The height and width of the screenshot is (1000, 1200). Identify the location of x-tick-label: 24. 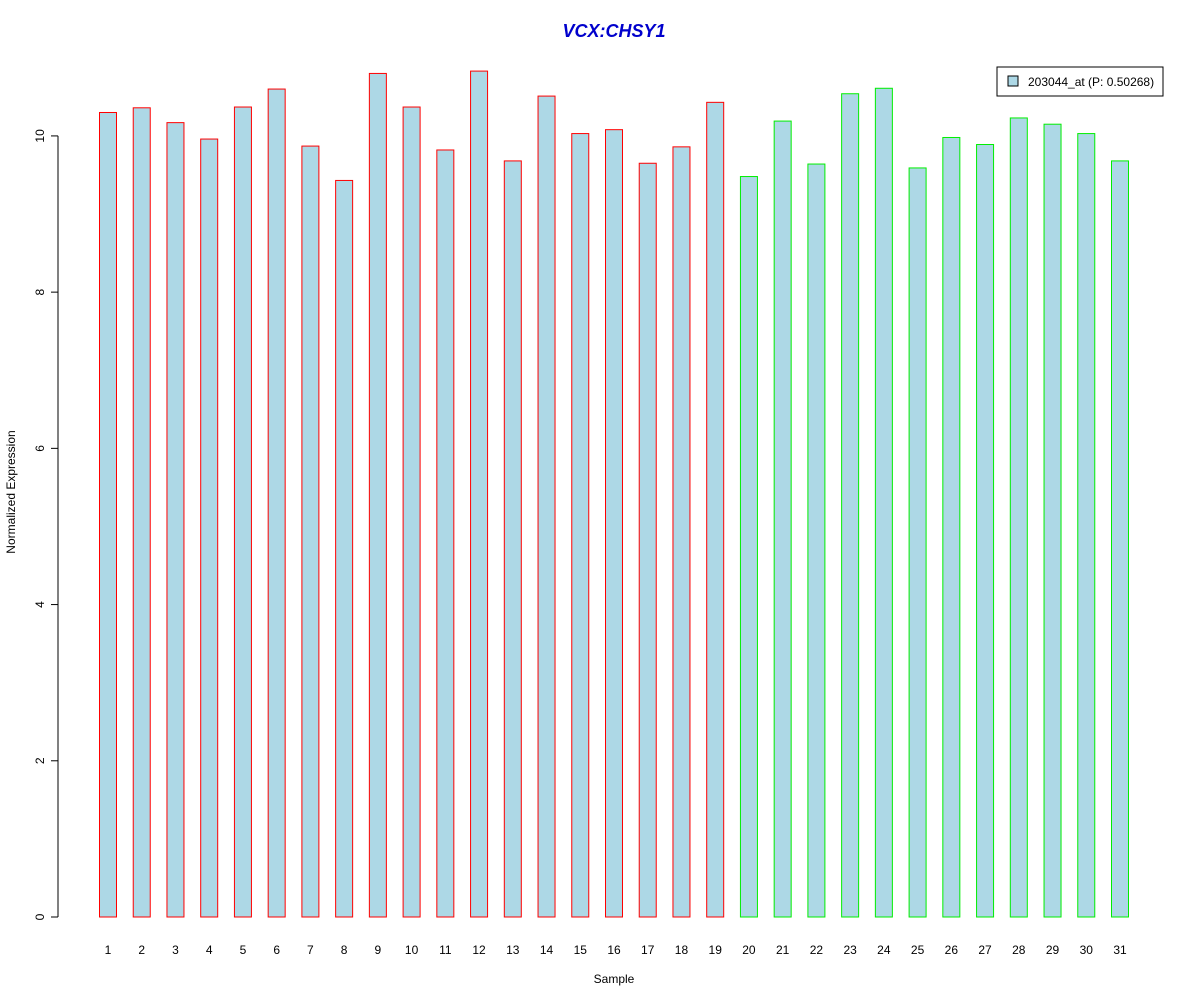
(884, 950).